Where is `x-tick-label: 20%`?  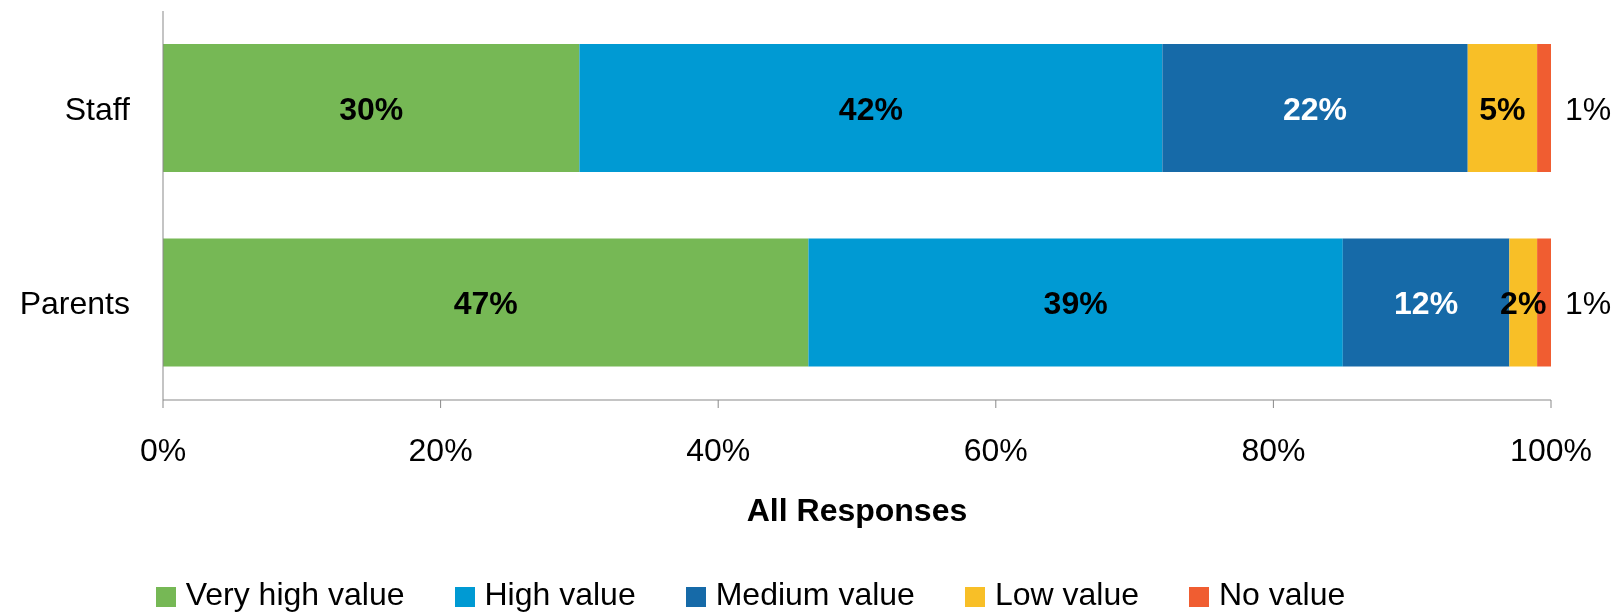 x-tick-label: 20% is located at coordinates (440, 449).